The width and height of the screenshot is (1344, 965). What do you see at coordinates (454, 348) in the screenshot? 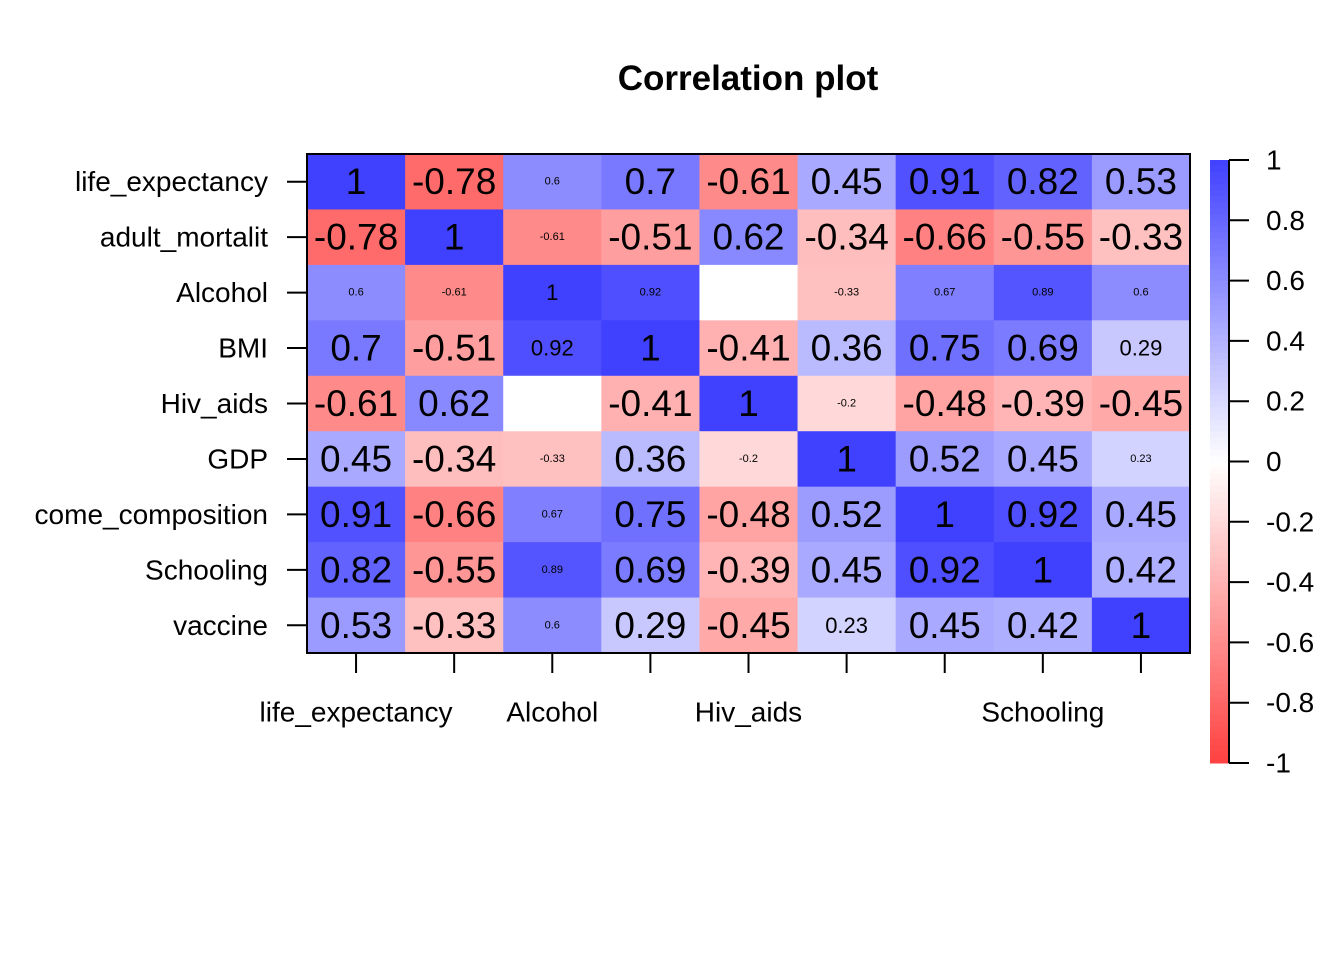
I see `cell-value-label: -0.51` at bounding box center [454, 348].